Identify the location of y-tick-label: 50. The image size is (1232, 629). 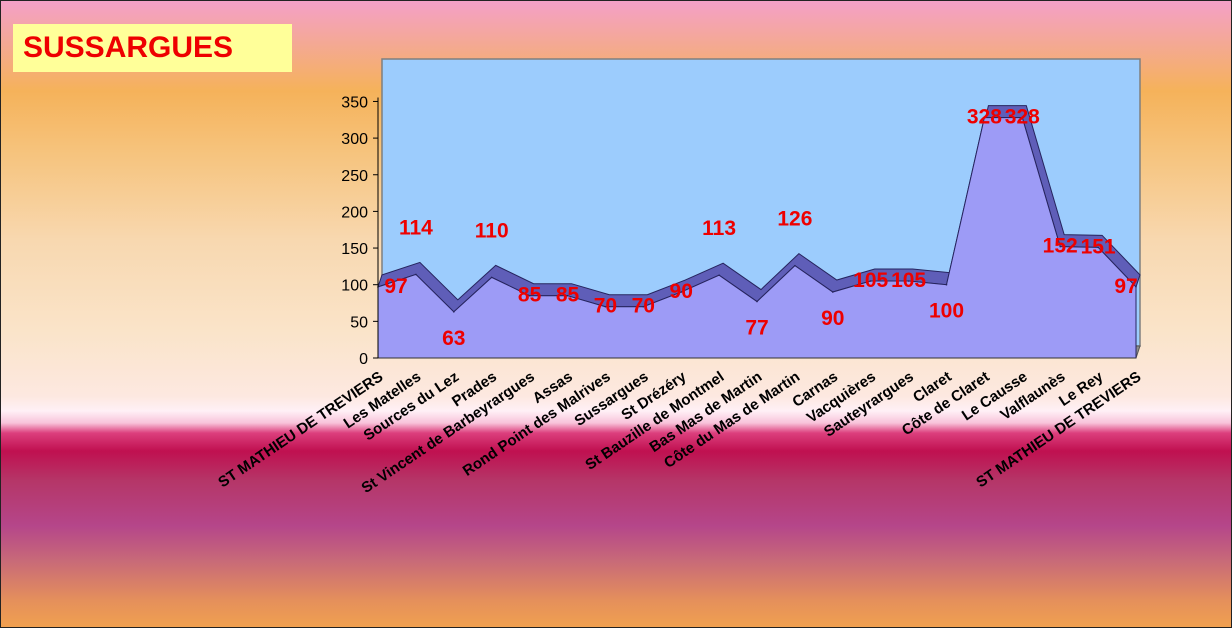
(359, 322).